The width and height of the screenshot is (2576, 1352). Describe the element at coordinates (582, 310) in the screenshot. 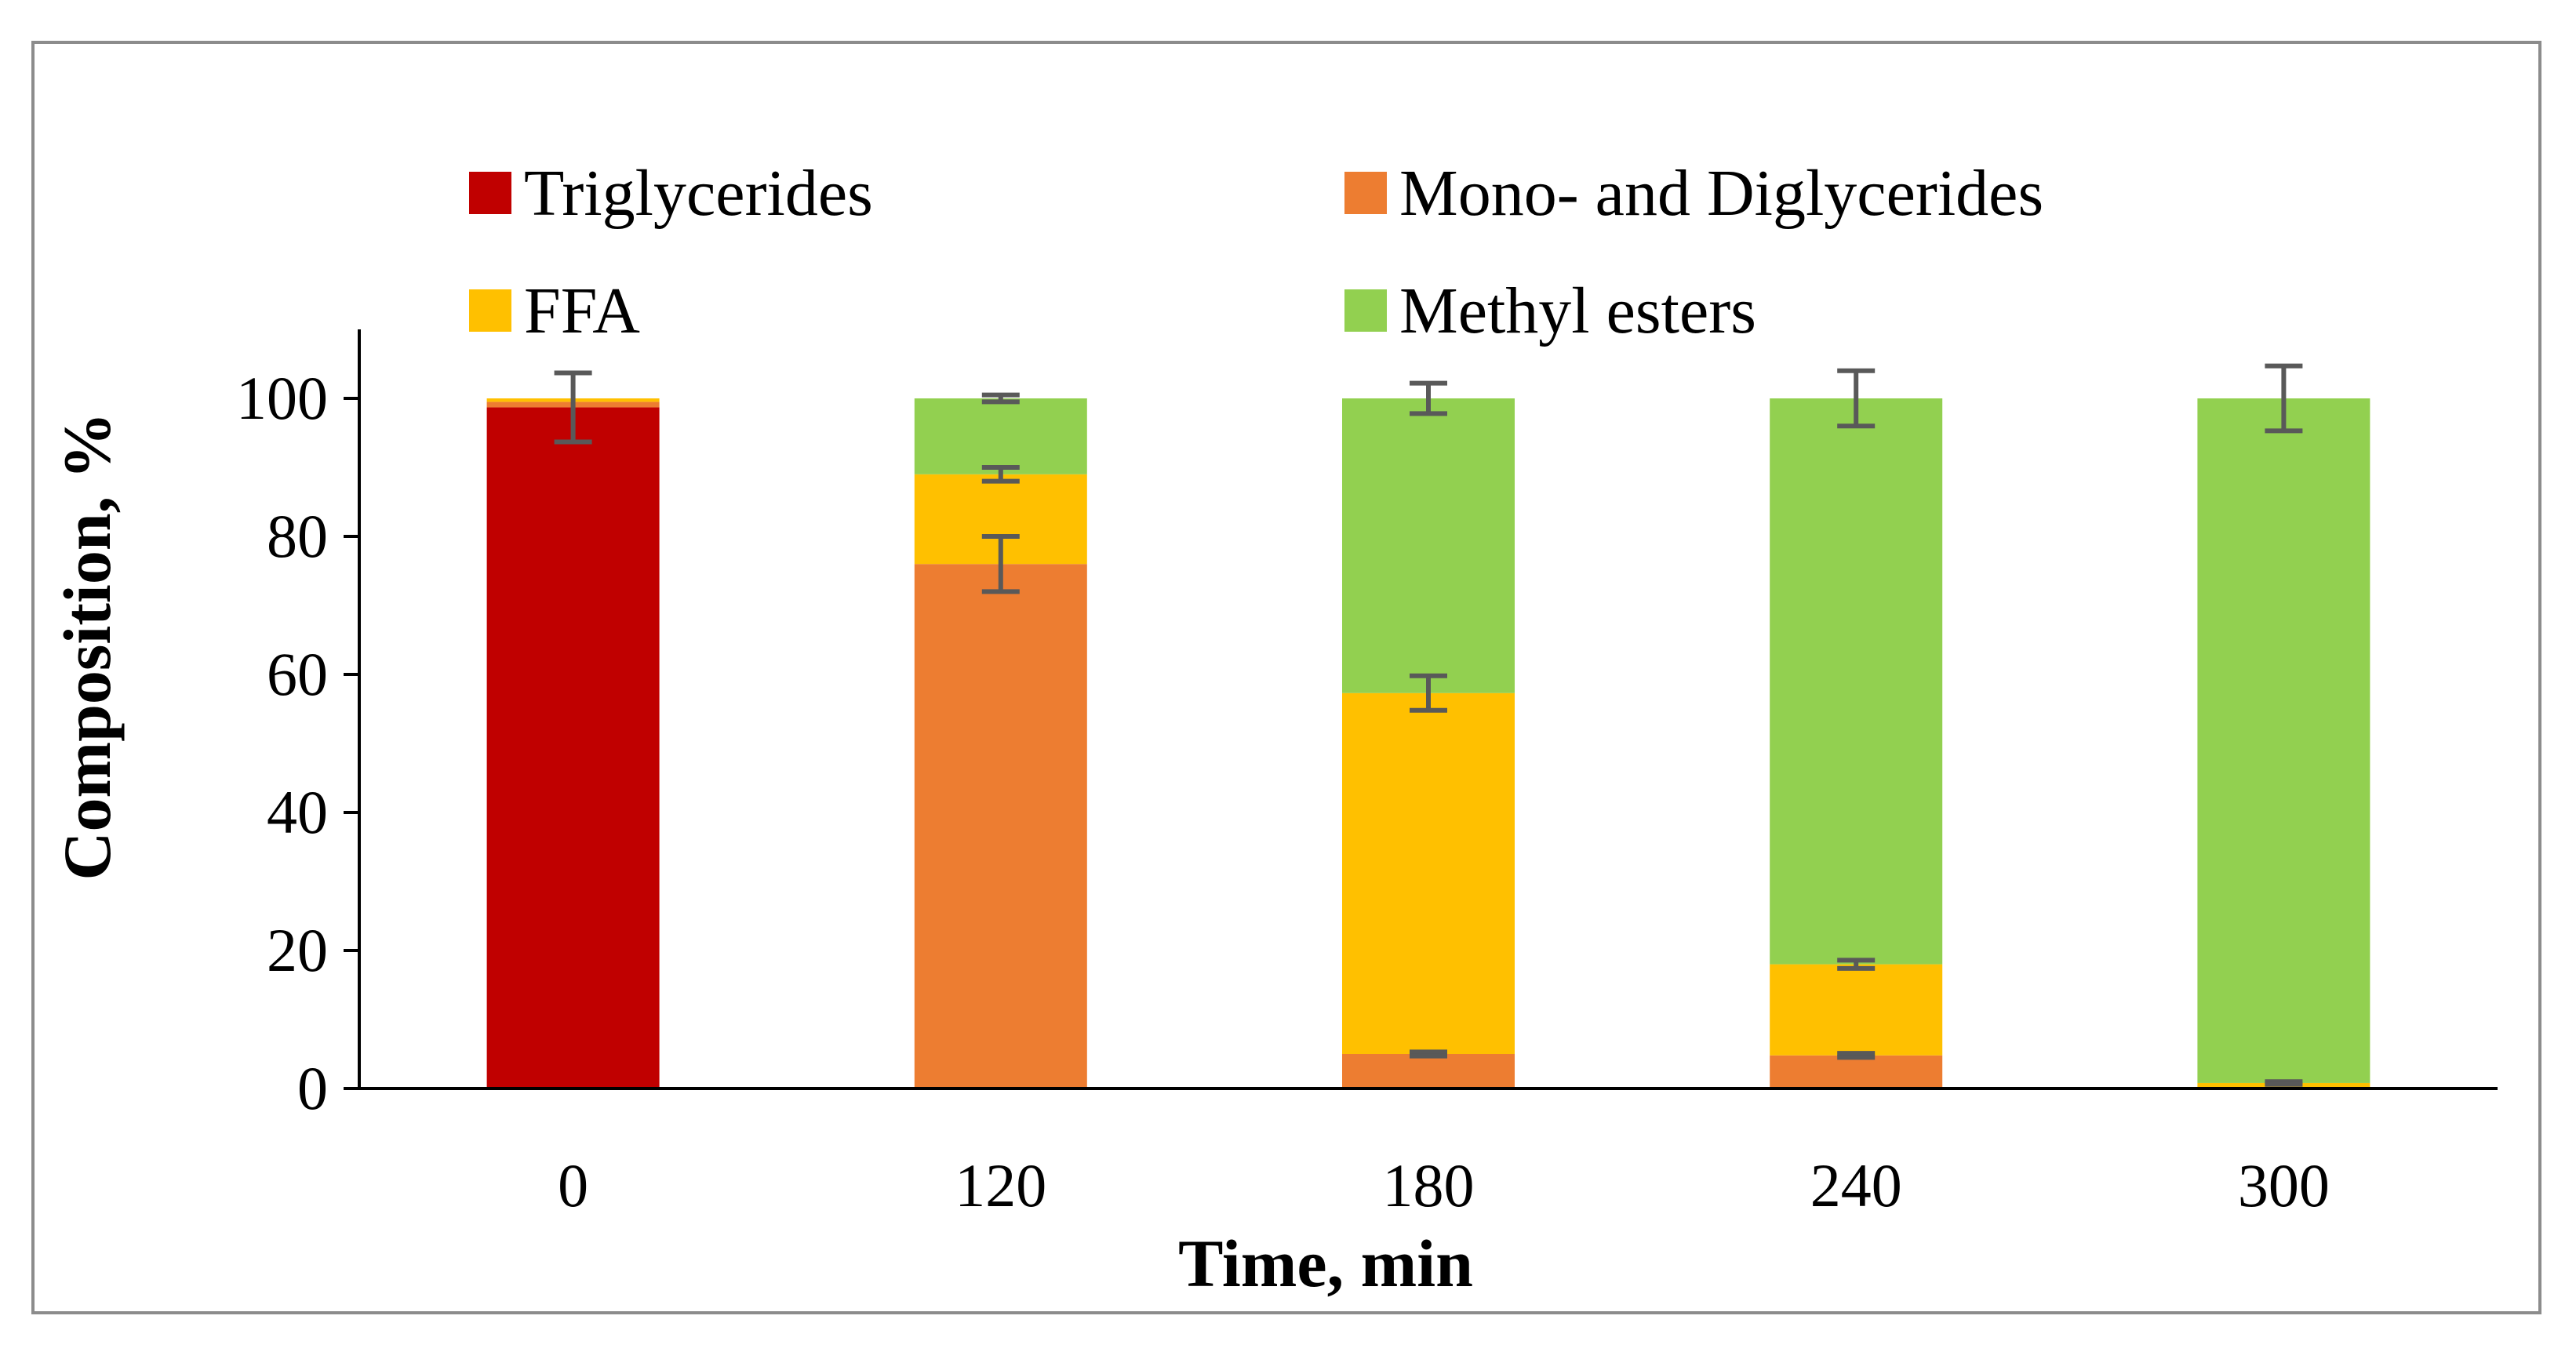

I see `legend-label-ffa: FFA` at that location.